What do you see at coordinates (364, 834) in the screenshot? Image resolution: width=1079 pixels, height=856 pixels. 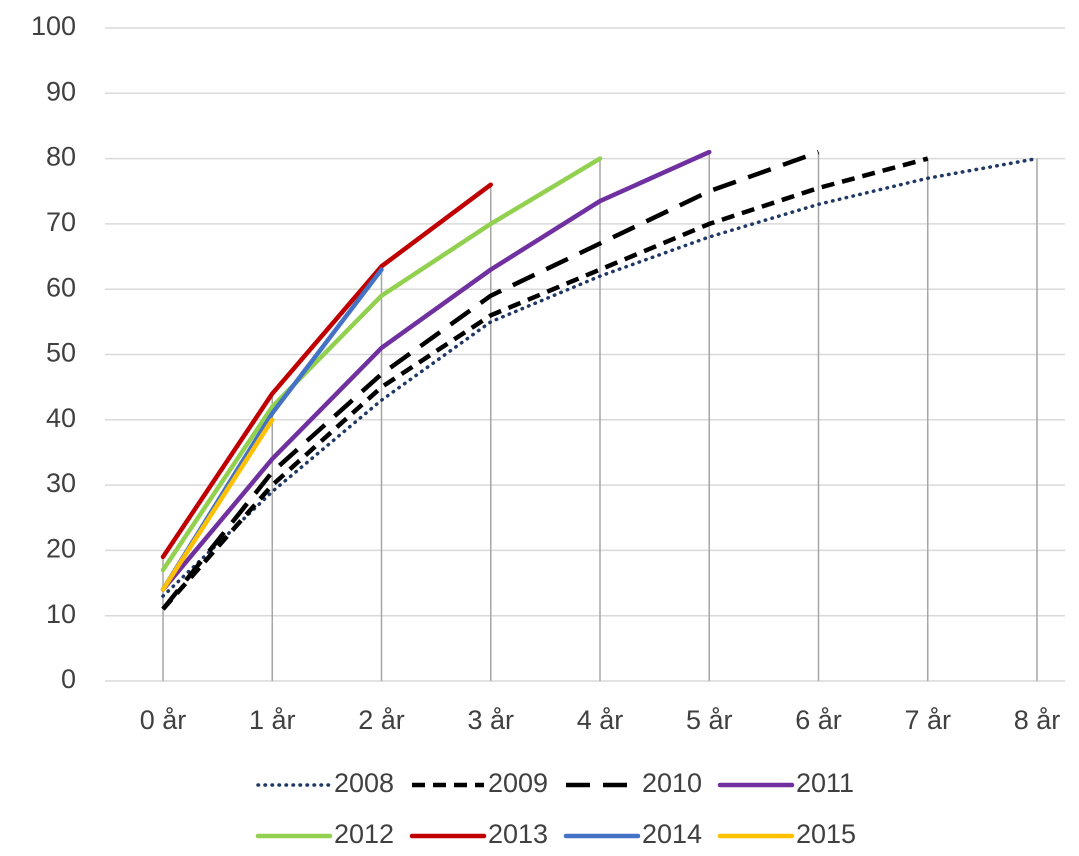 I see `legend-label: 2012` at bounding box center [364, 834].